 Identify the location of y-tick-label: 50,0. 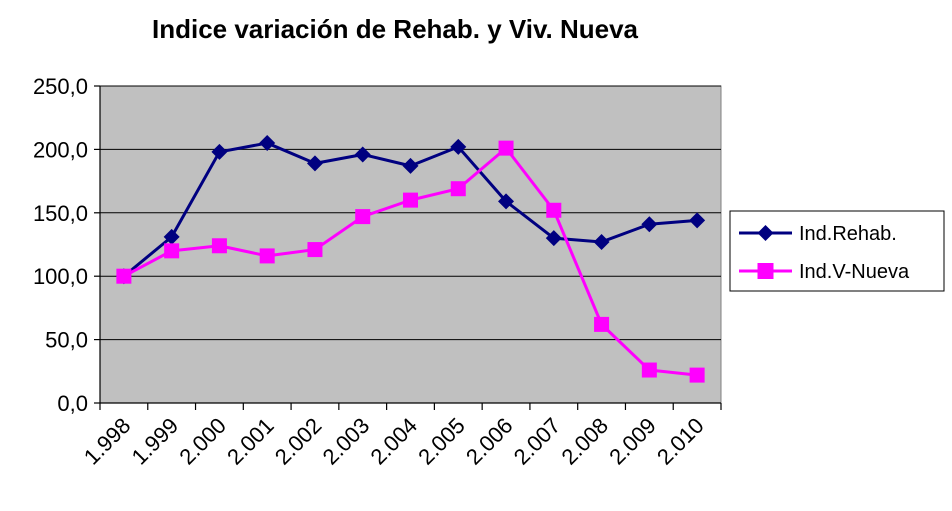
(66, 340).